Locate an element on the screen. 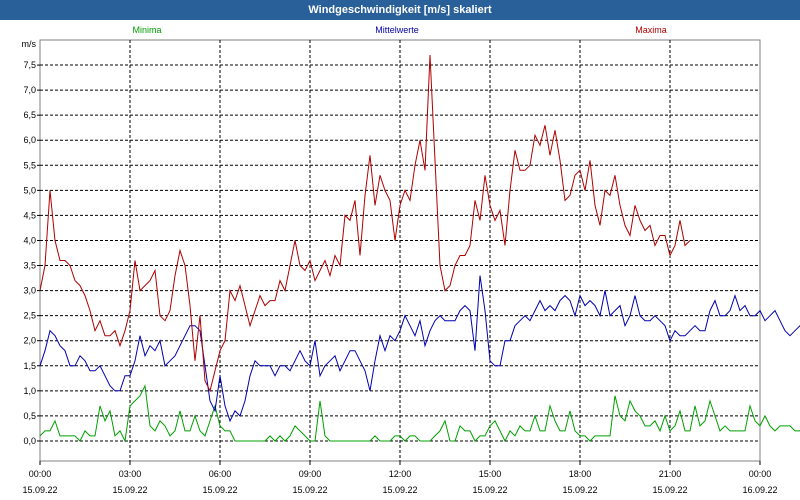 Image resolution: width=800 pixels, height=500 pixels. legend: Minima Mittelwerte Maxima is located at coordinates (399, 30).